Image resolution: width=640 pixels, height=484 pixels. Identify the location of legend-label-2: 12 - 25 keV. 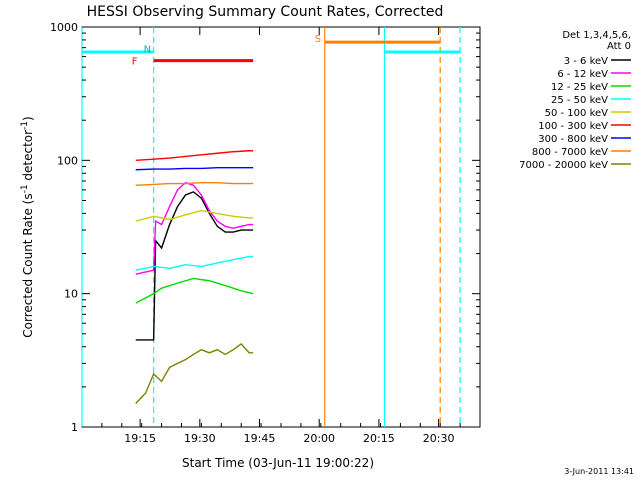
(579, 87).